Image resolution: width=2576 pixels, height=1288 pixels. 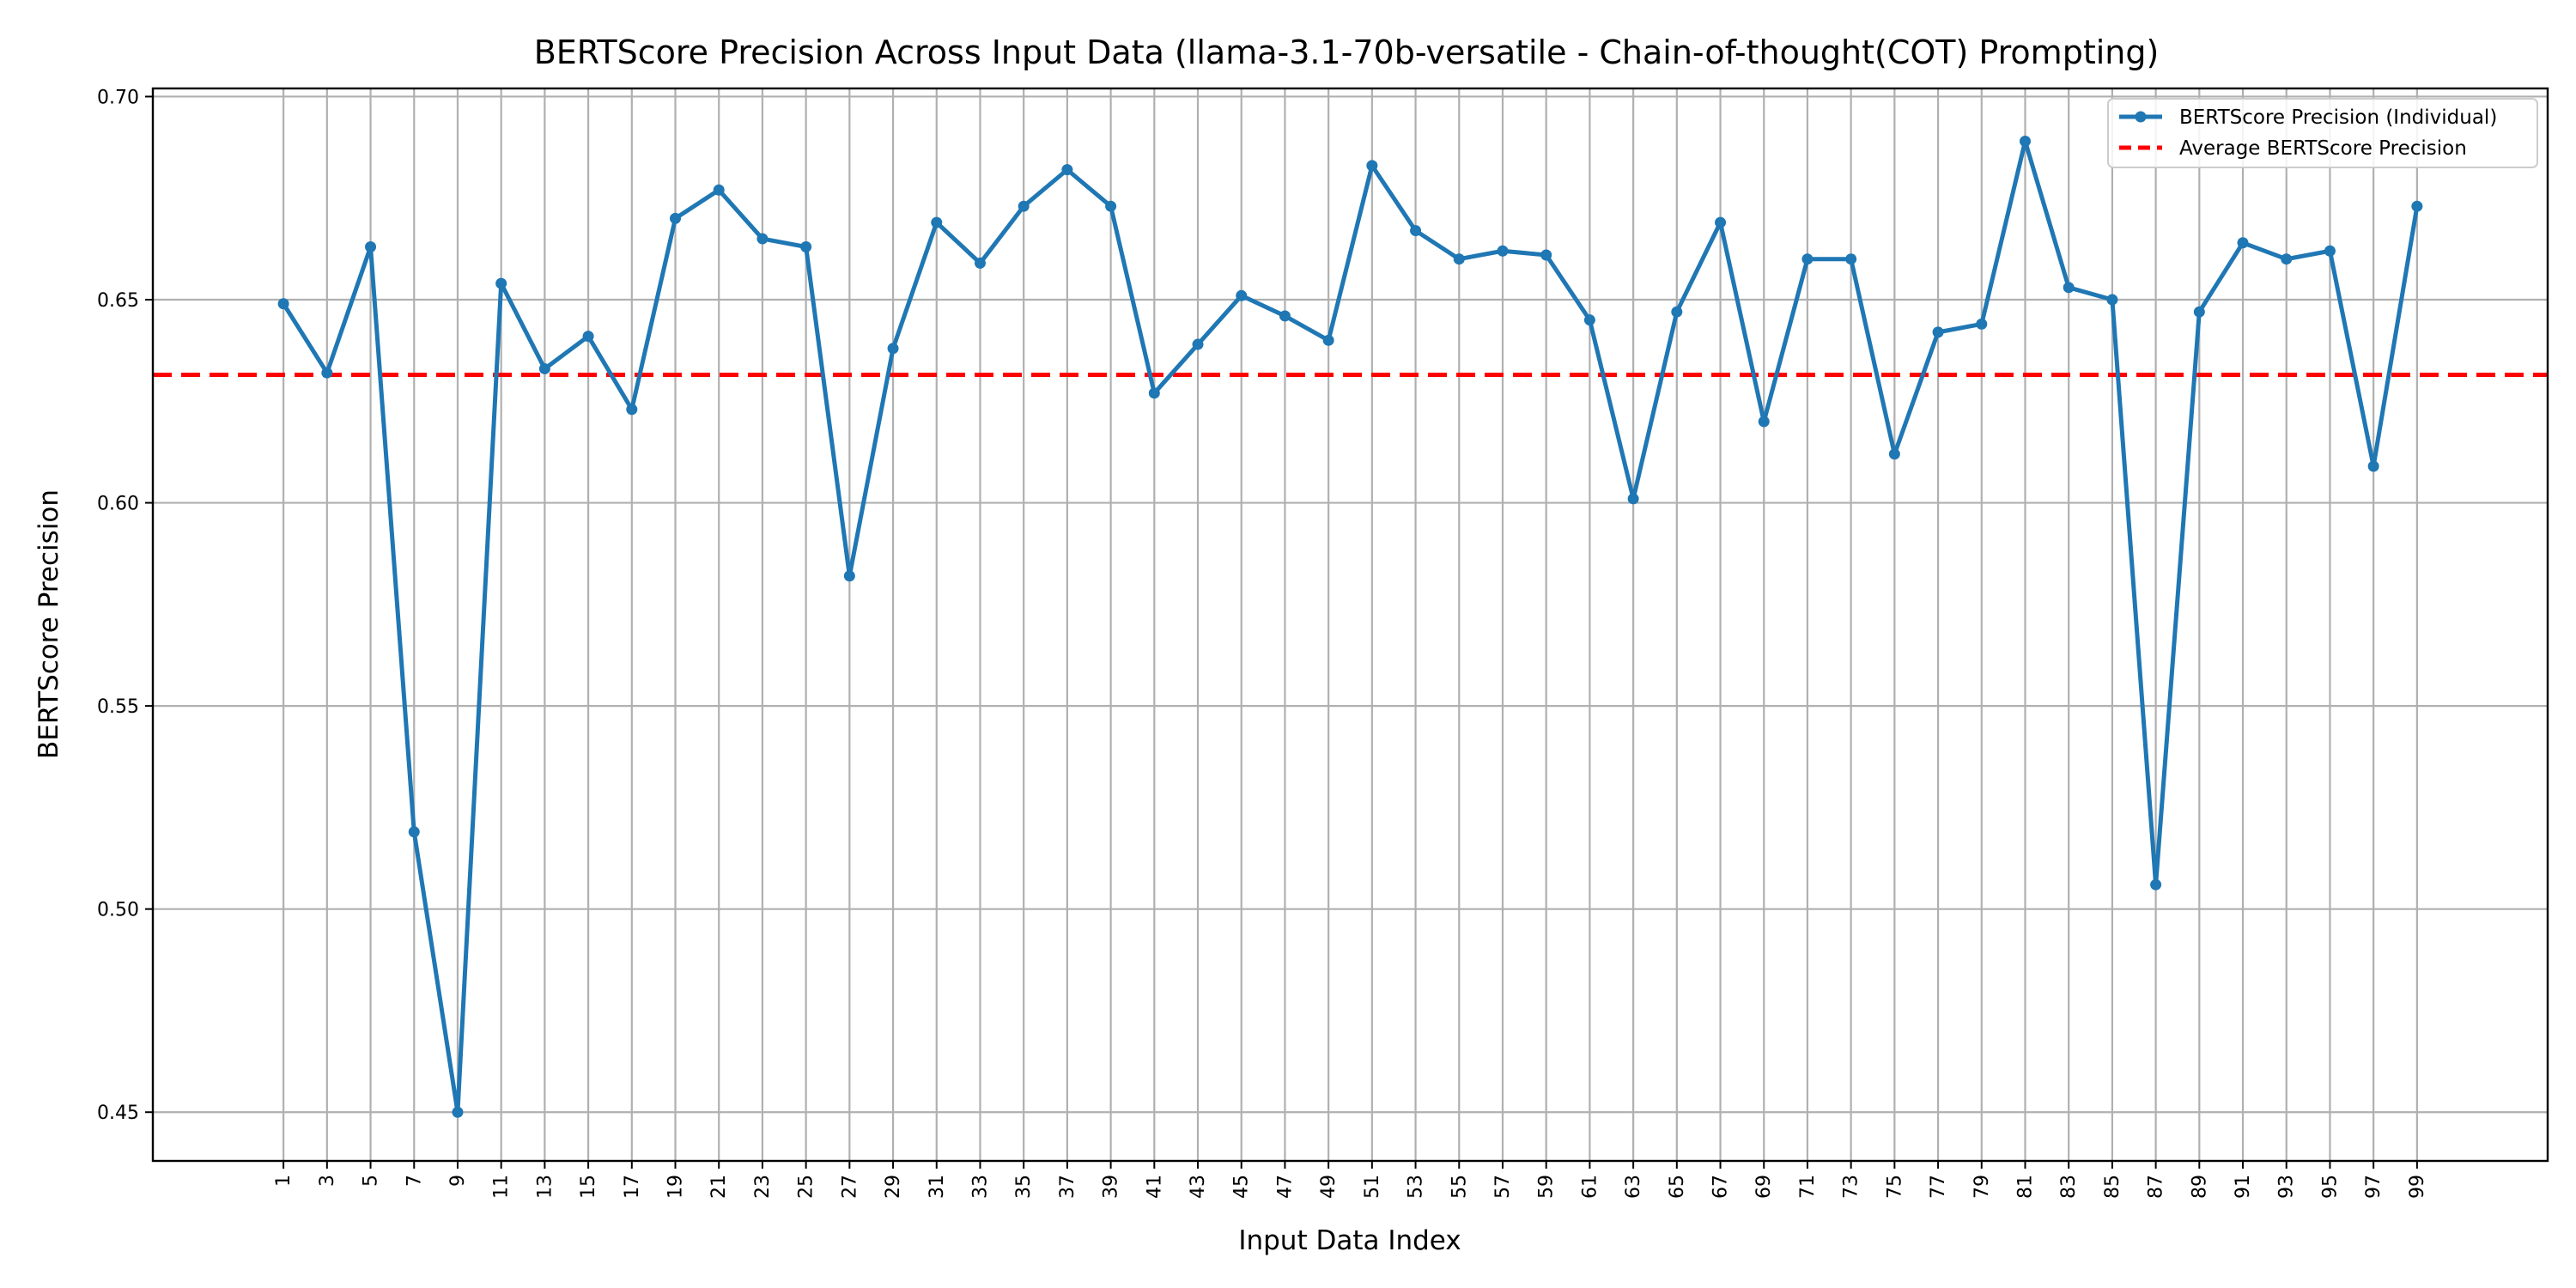 I want to click on x-tick-label: 41, so click(x=1155, y=1187).